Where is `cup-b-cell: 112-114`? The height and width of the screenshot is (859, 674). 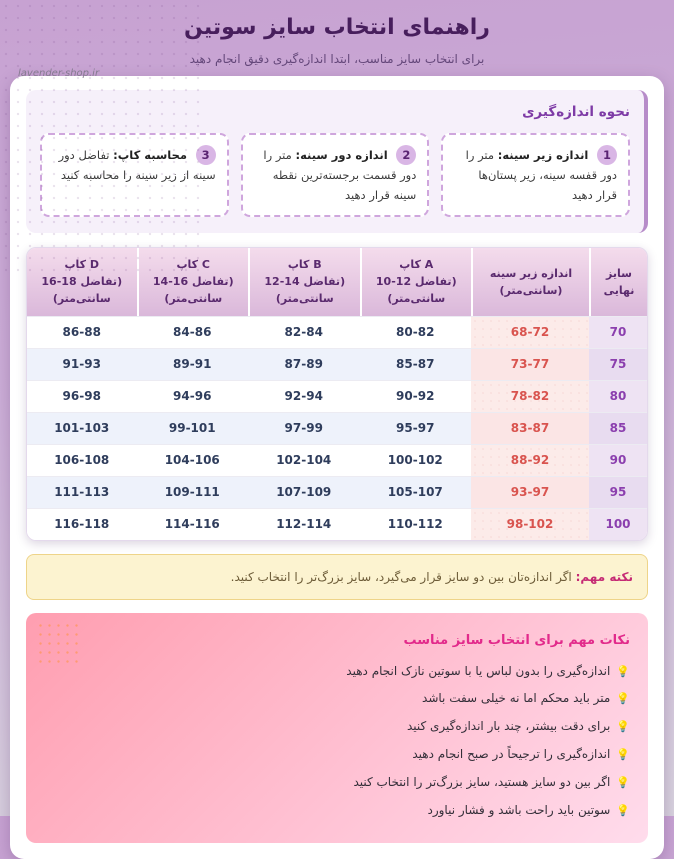
cup-b-cell: 112-114 is located at coordinates (304, 523).